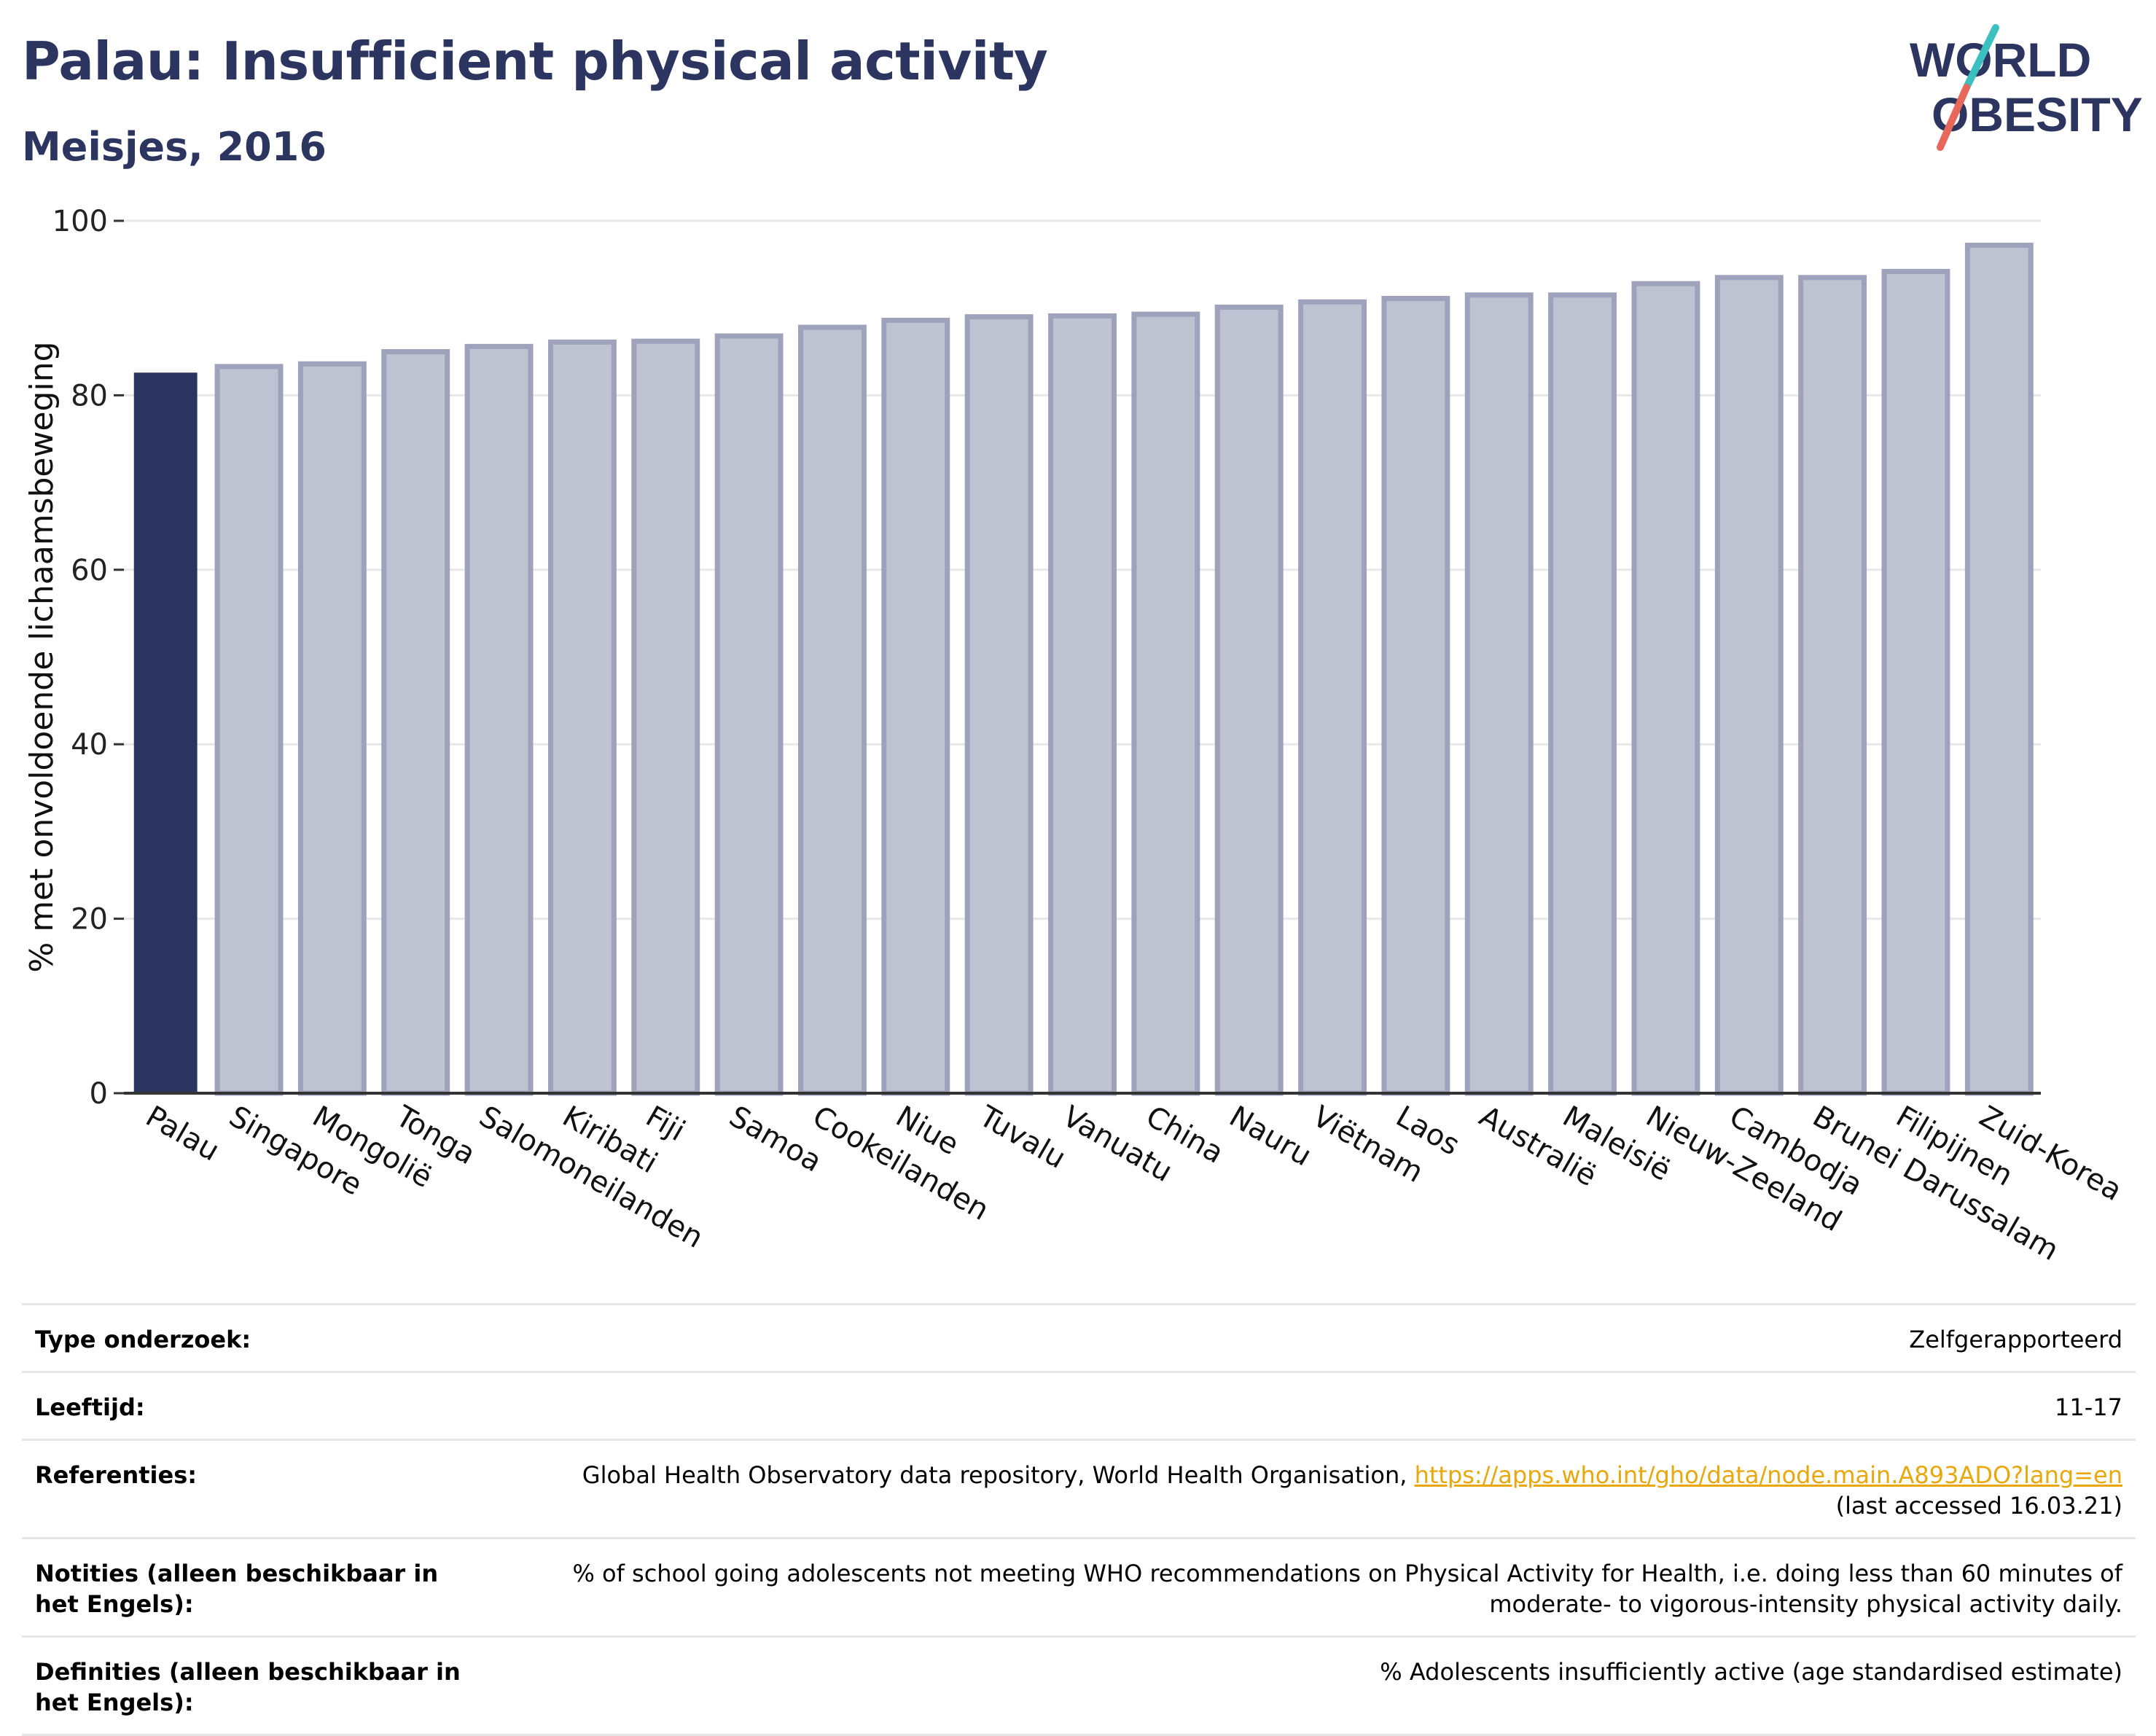  I want to click on reference-accessed: (last accessed 16.03.21), so click(1979, 1506).